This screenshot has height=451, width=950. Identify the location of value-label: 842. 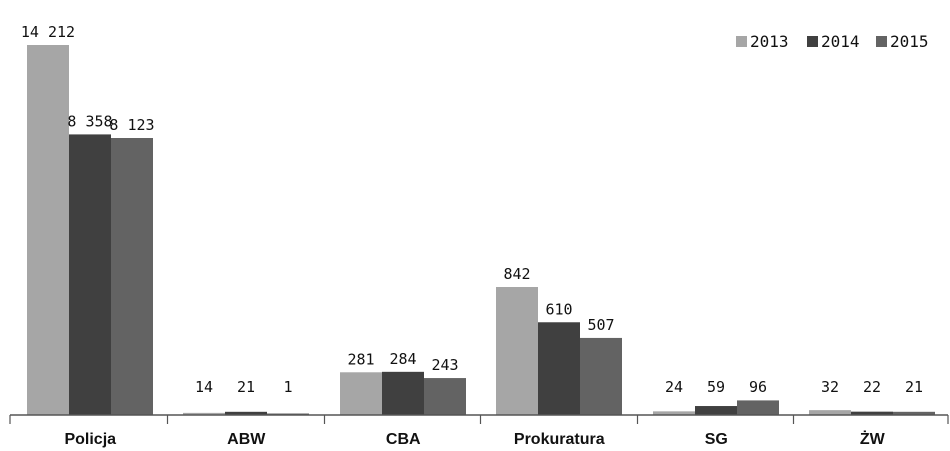
(516, 274).